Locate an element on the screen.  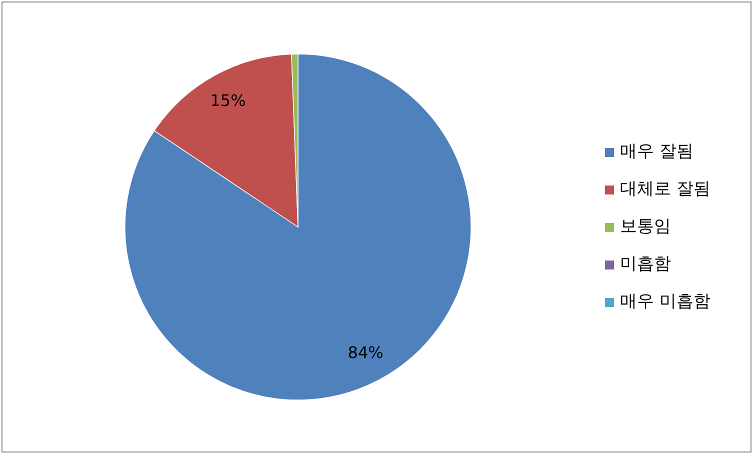
legend-label: 보통임 is located at coordinates (645, 226).